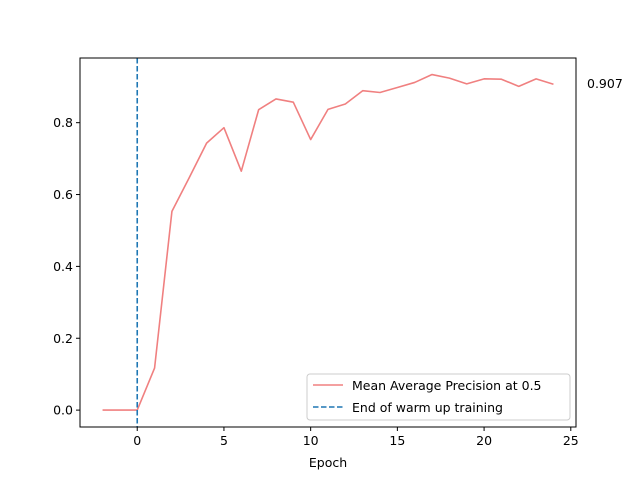 The height and width of the screenshot is (480, 640). Describe the element at coordinates (63, 338) in the screenshot. I see `y-tick-label: 0.2` at that location.